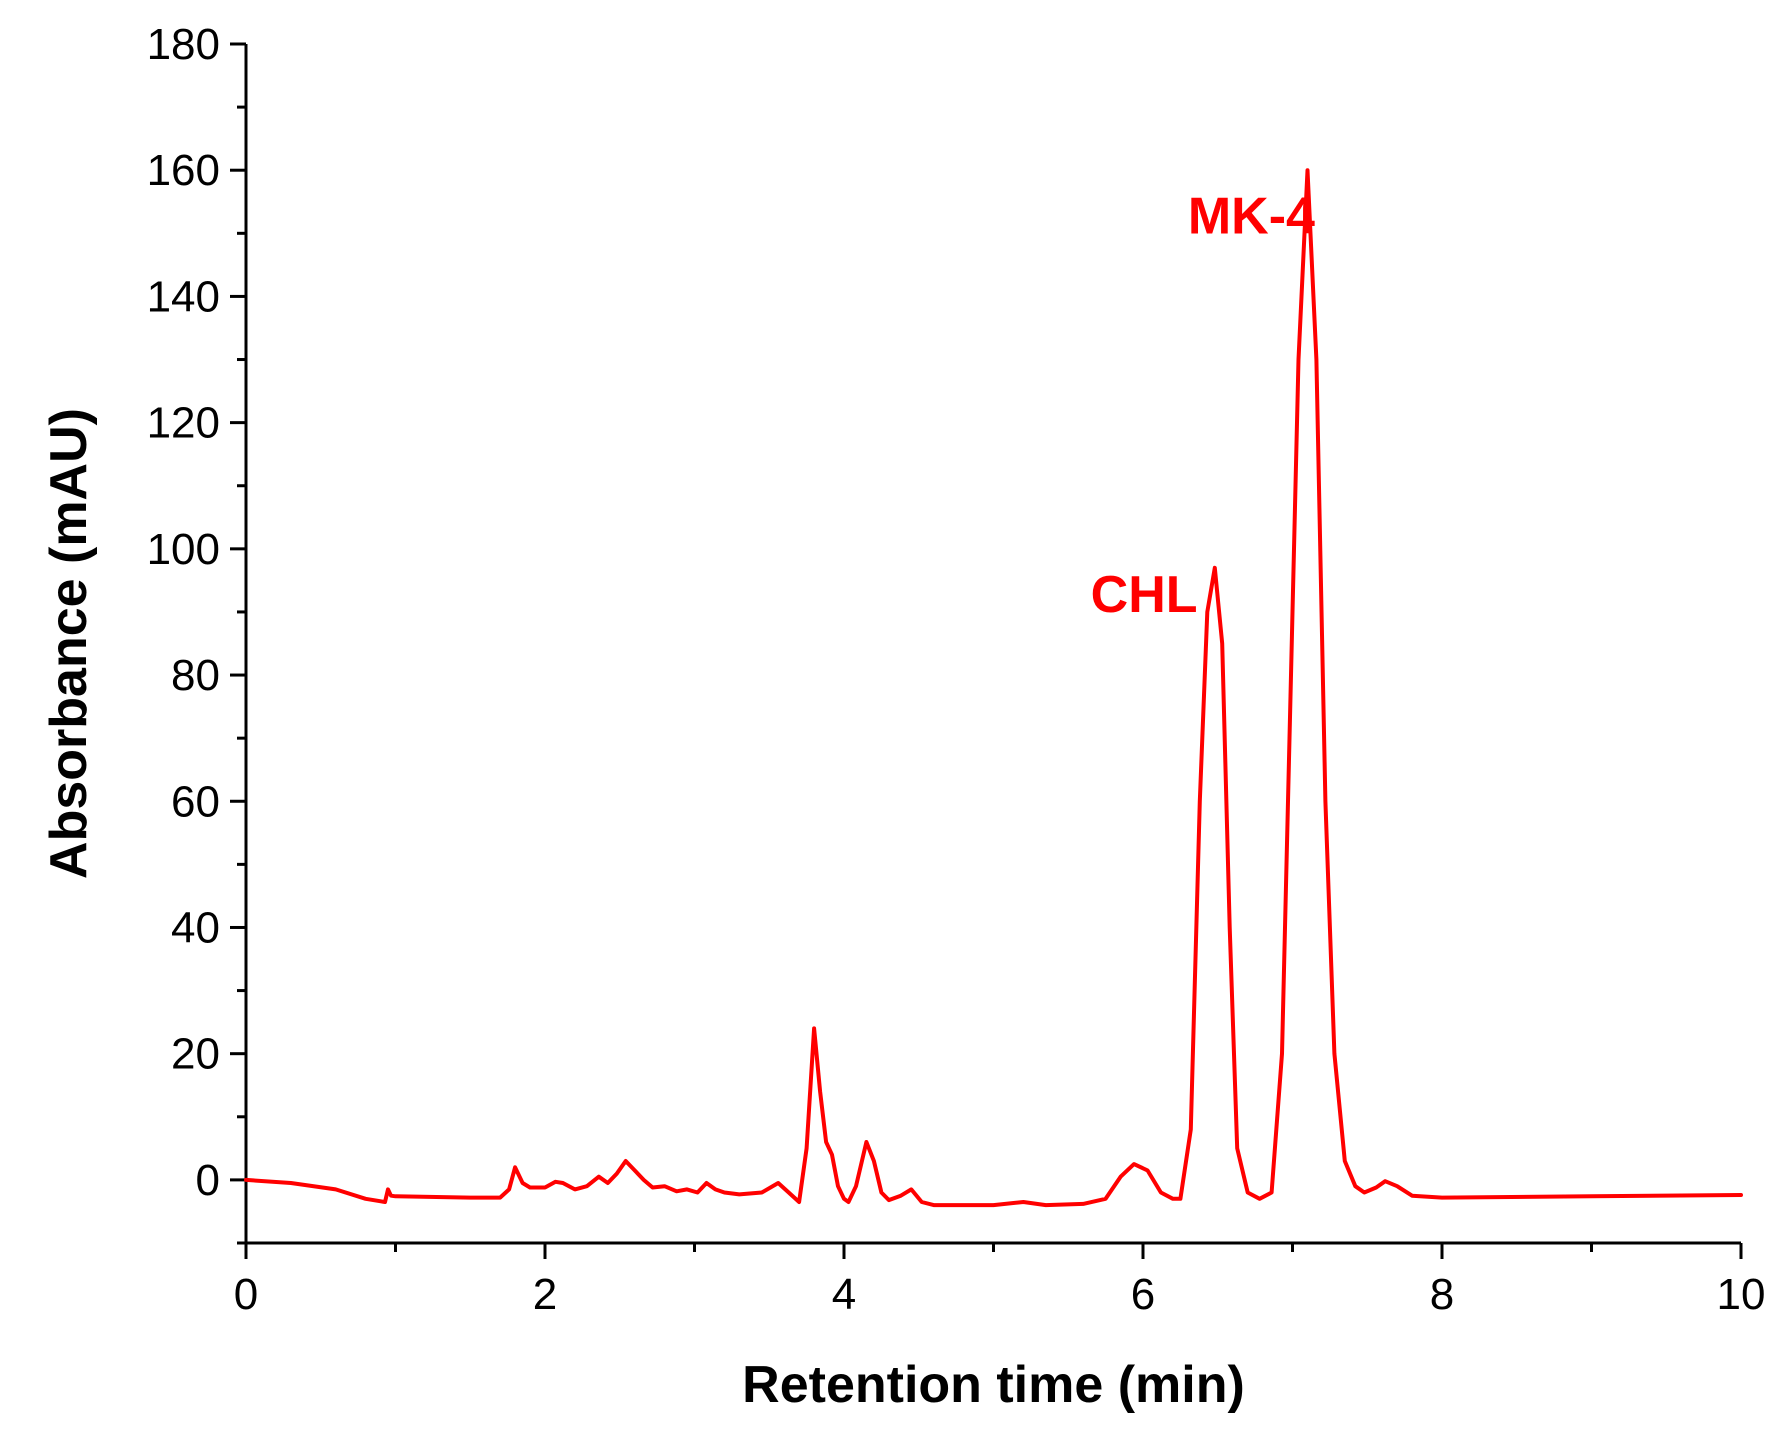  What do you see at coordinates (1144, 595) in the screenshot?
I see `peak-label: CHL` at bounding box center [1144, 595].